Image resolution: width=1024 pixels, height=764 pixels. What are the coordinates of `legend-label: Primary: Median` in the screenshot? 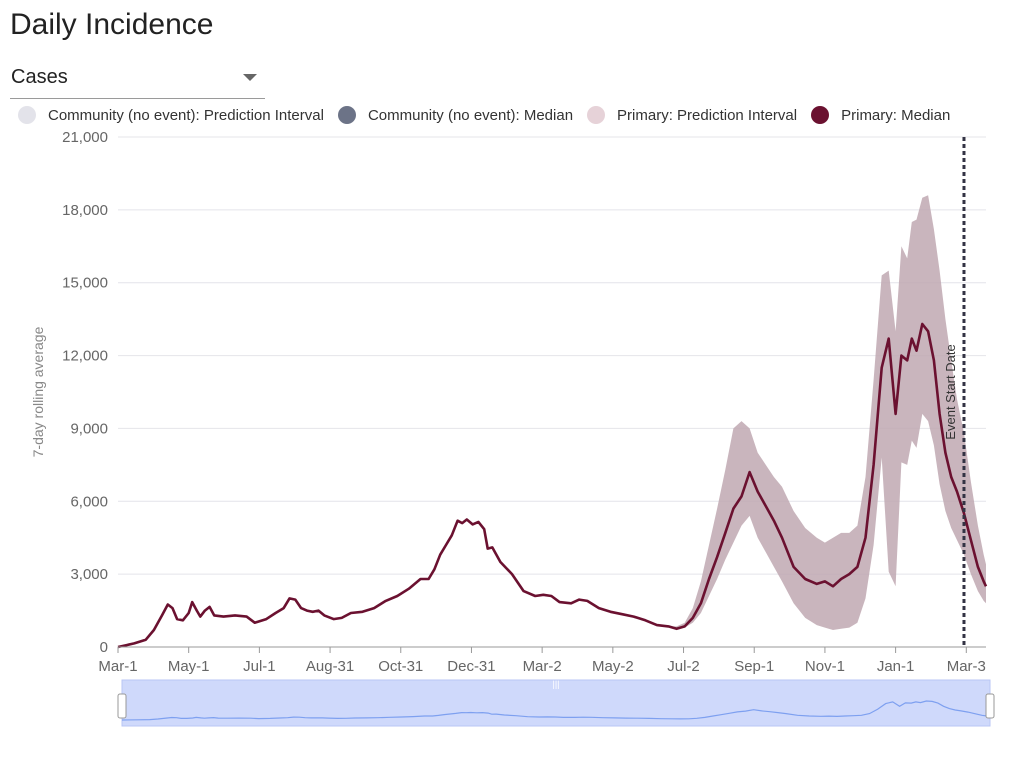 It's located at (896, 115).